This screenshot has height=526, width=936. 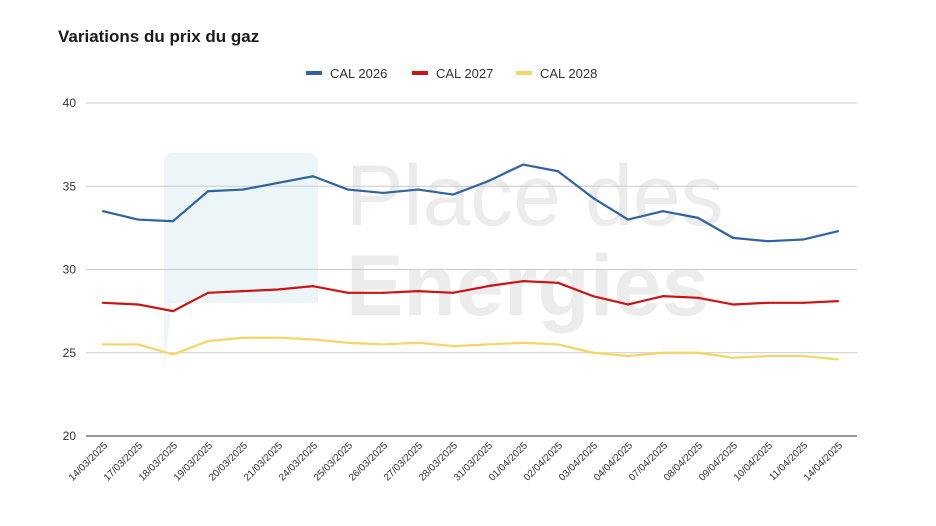 I want to click on legend-item-cal-2028: CAL 2028, so click(x=556, y=73).